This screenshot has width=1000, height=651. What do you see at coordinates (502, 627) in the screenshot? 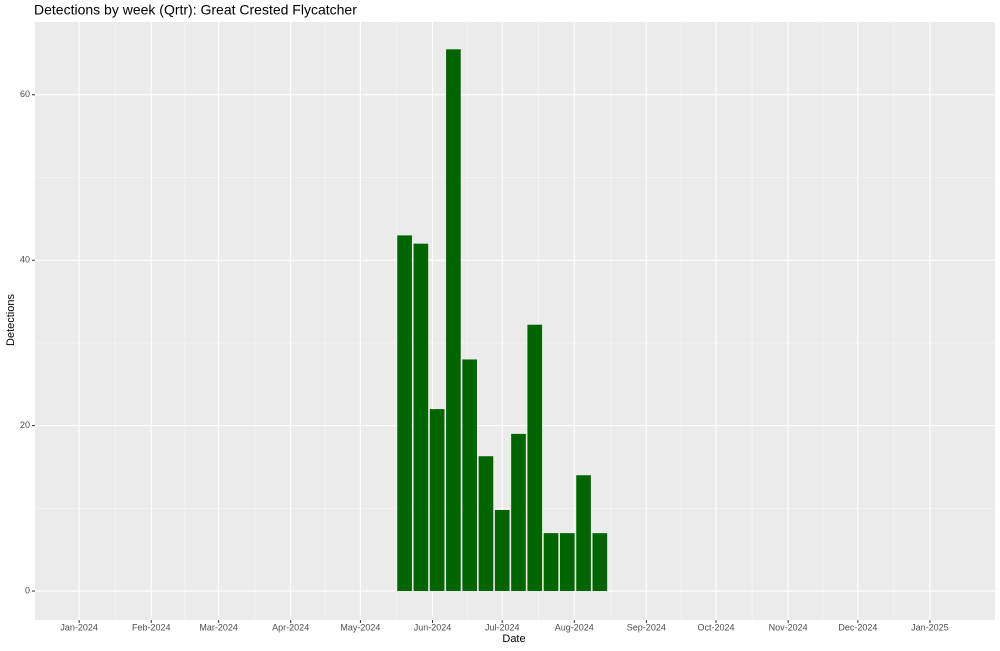
I see `x-tick-label: Jul-2024` at bounding box center [502, 627].